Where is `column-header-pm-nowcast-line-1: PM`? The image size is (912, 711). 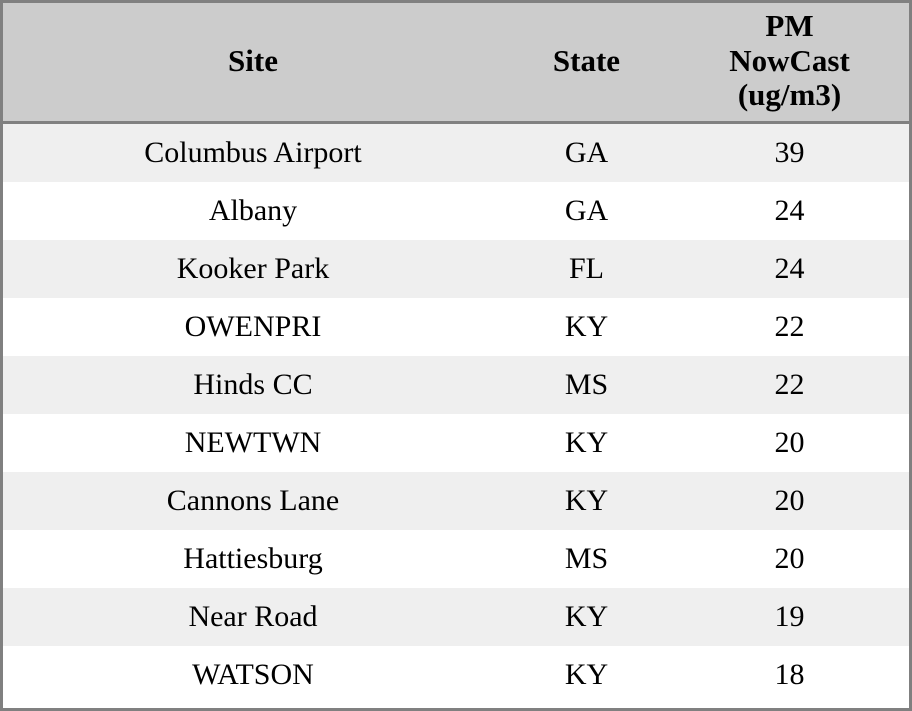
column-header-pm-nowcast-line-1: PM is located at coordinates (789, 25).